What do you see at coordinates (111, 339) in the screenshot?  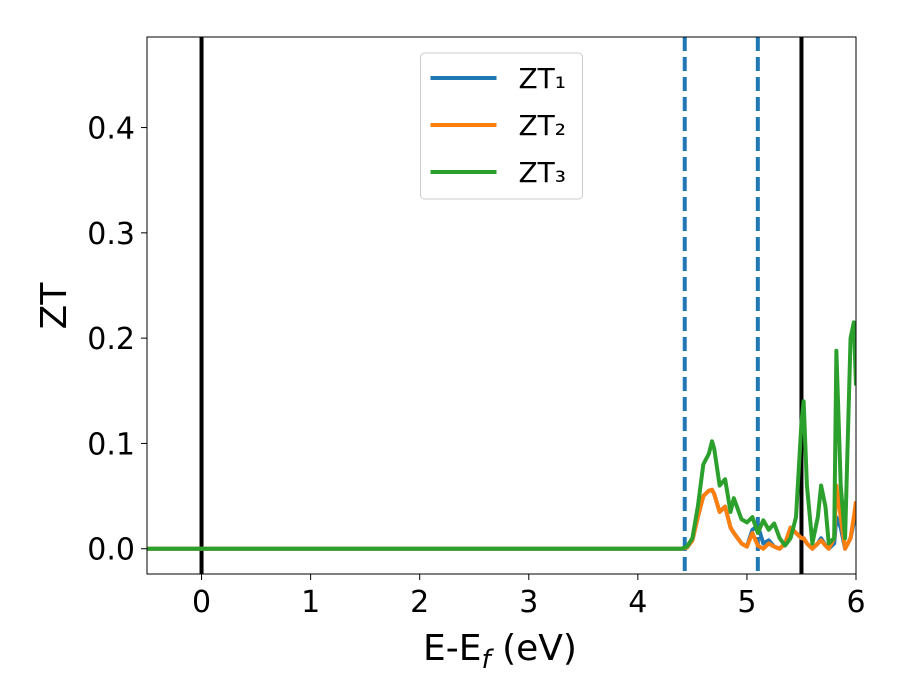 I see `y-tick-label: 0.2` at bounding box center [111, 339].